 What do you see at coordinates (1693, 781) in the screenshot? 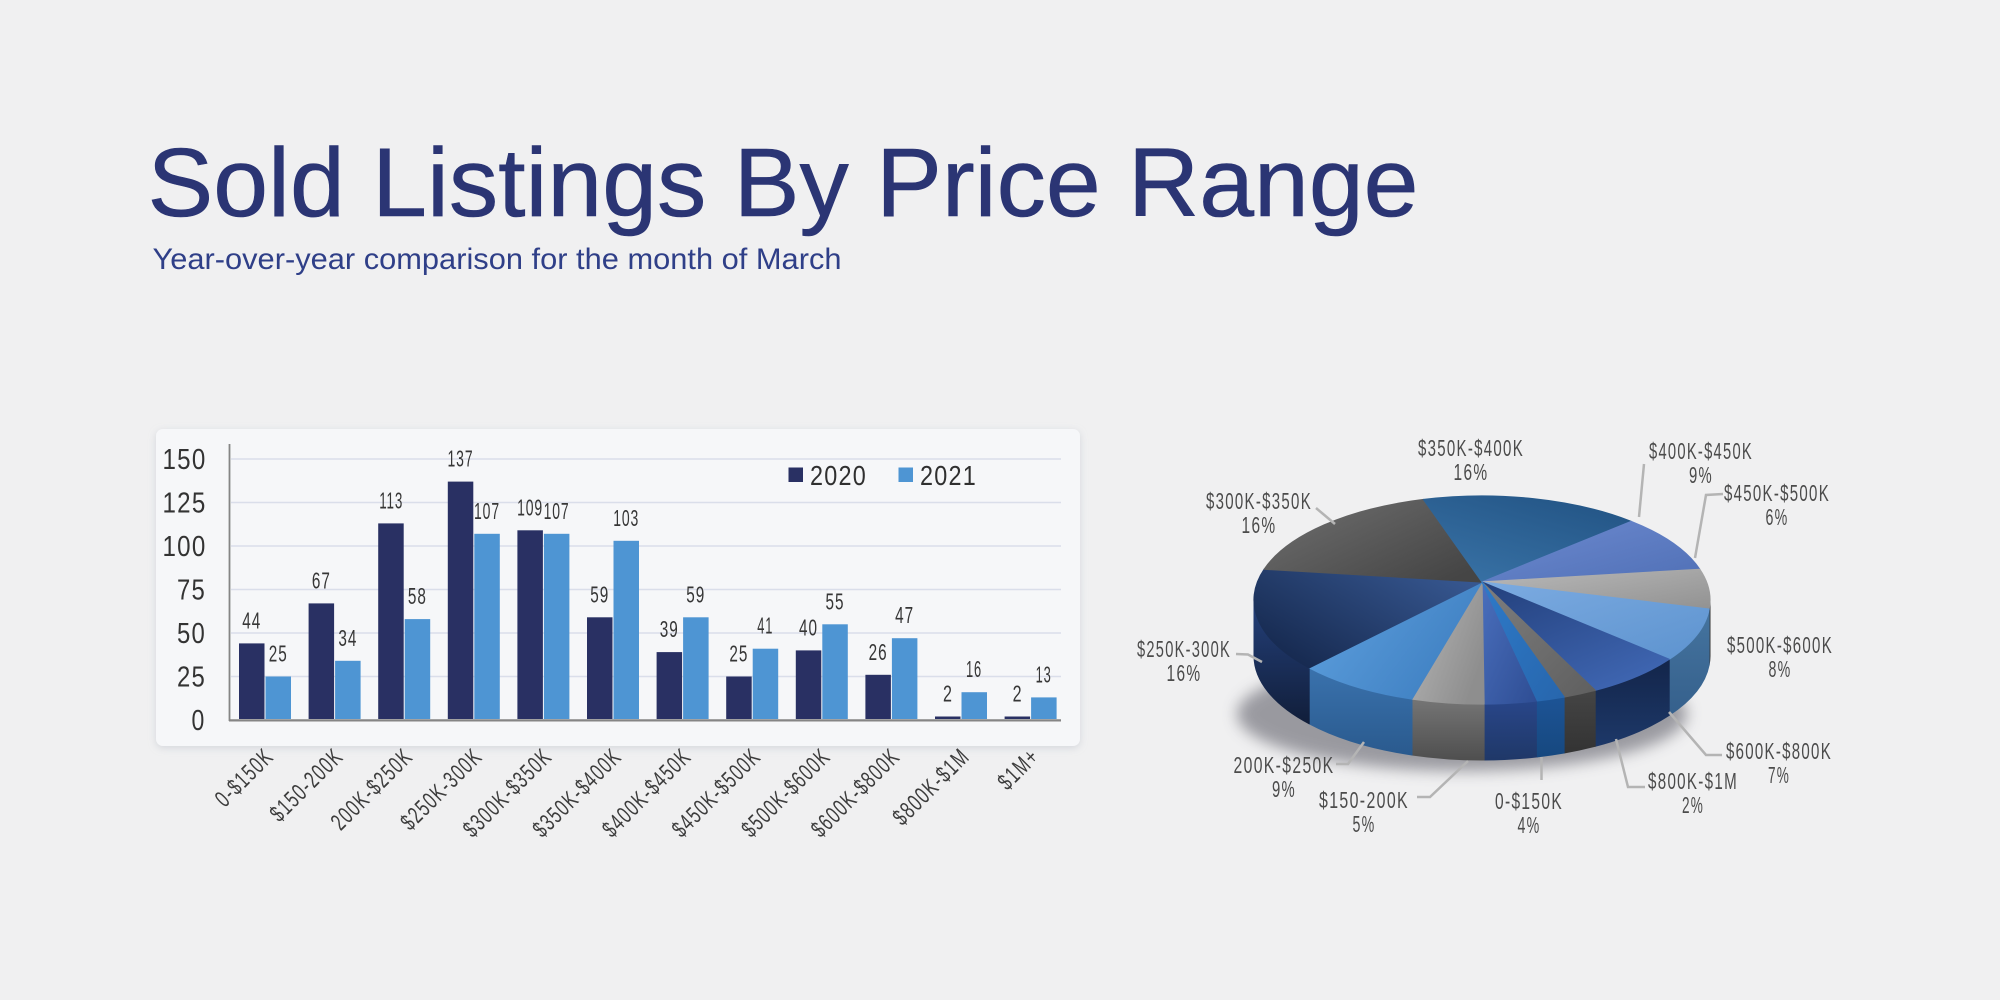
I see `svg-text: $800K-$1M` at bounding box center [1693, 781].